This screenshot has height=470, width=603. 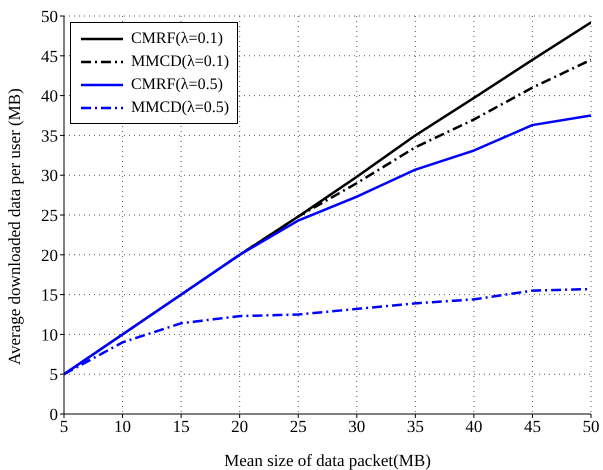 What do you see at coordinates (54, 414) in the screenshot?
I see `y-tick-label: 0` at bounding box center [54, 414].